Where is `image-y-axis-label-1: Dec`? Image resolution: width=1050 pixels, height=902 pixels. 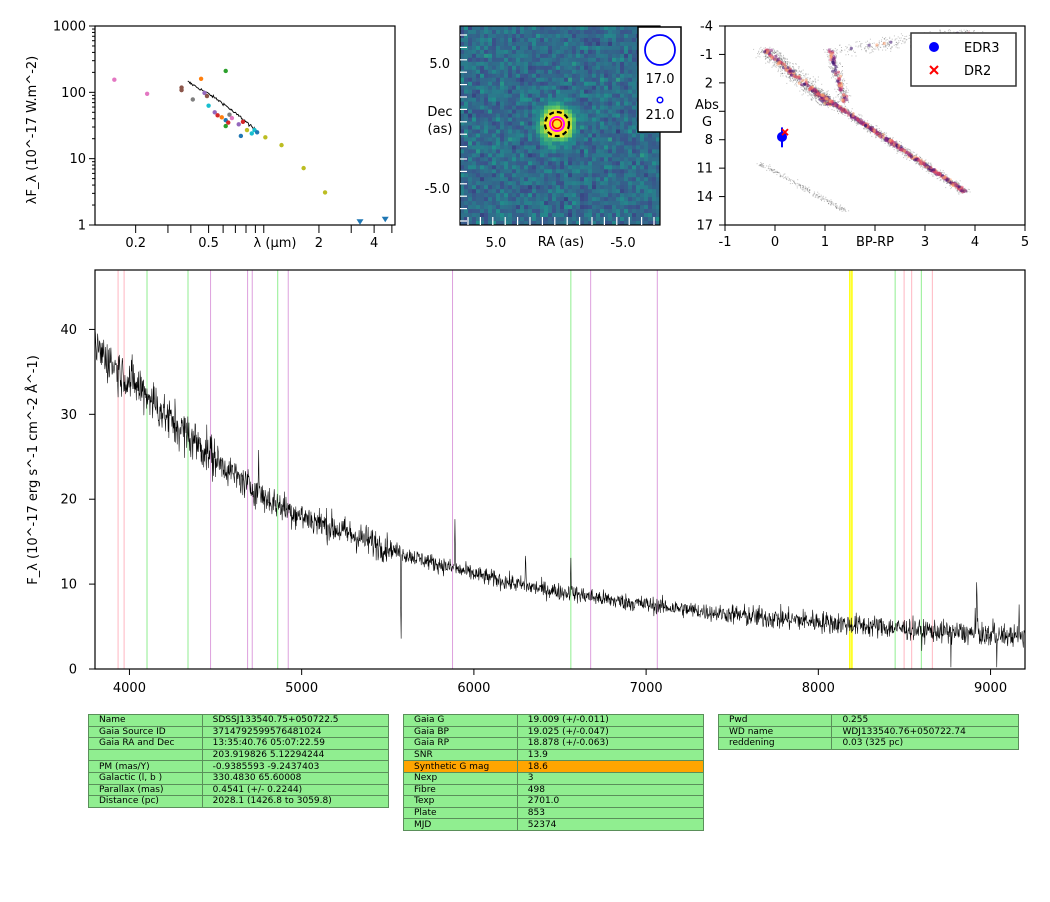
image-y-axis-label-1: Dec is located at coordinates (439, 112).